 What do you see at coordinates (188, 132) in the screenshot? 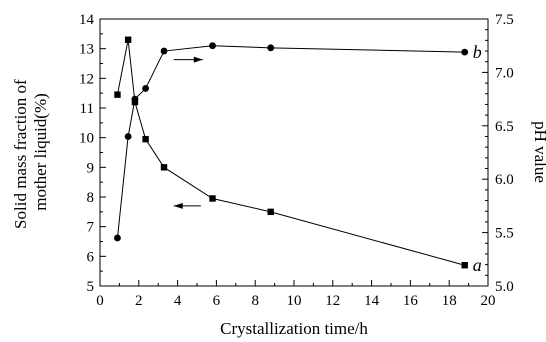
I see `annotation-layer` at bounding box center [188, 132].